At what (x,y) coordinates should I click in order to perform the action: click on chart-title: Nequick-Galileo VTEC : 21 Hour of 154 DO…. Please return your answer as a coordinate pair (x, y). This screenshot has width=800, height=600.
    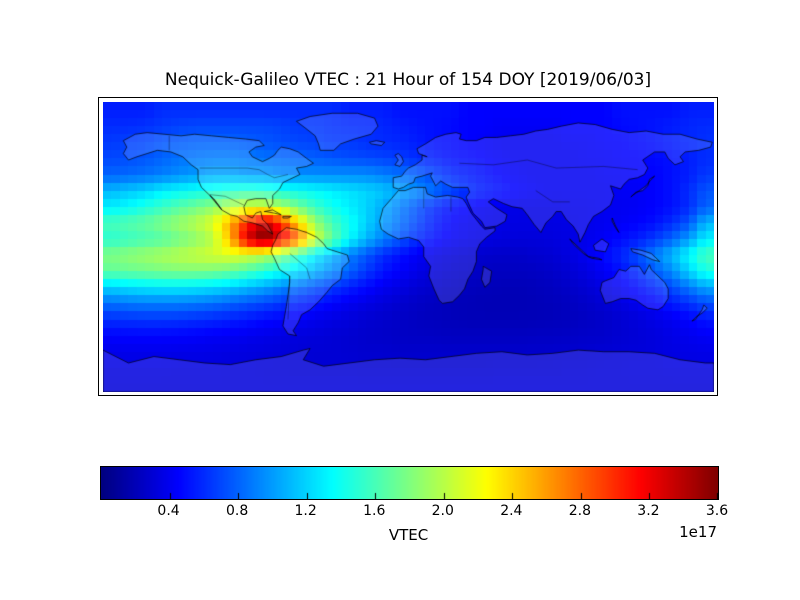
    Looking at the image, I should click on (408, 80).